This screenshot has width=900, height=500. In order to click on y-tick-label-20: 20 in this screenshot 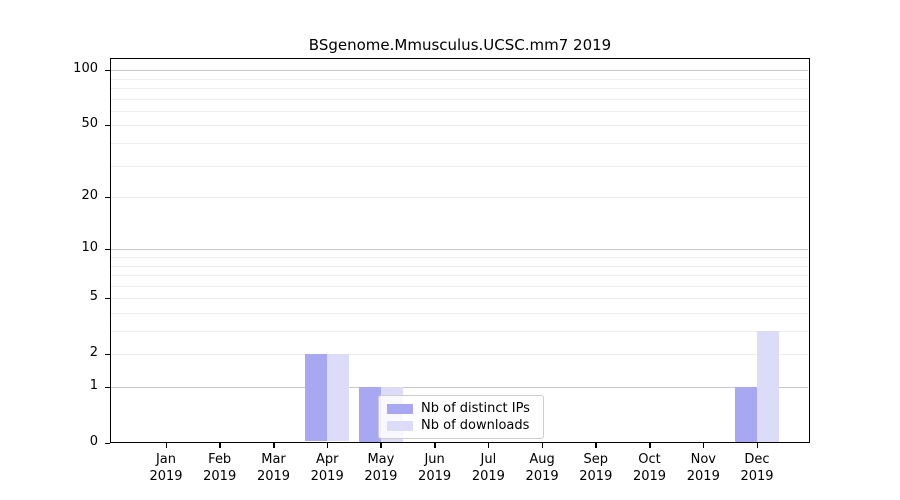, I will do `click(89, 195)`.